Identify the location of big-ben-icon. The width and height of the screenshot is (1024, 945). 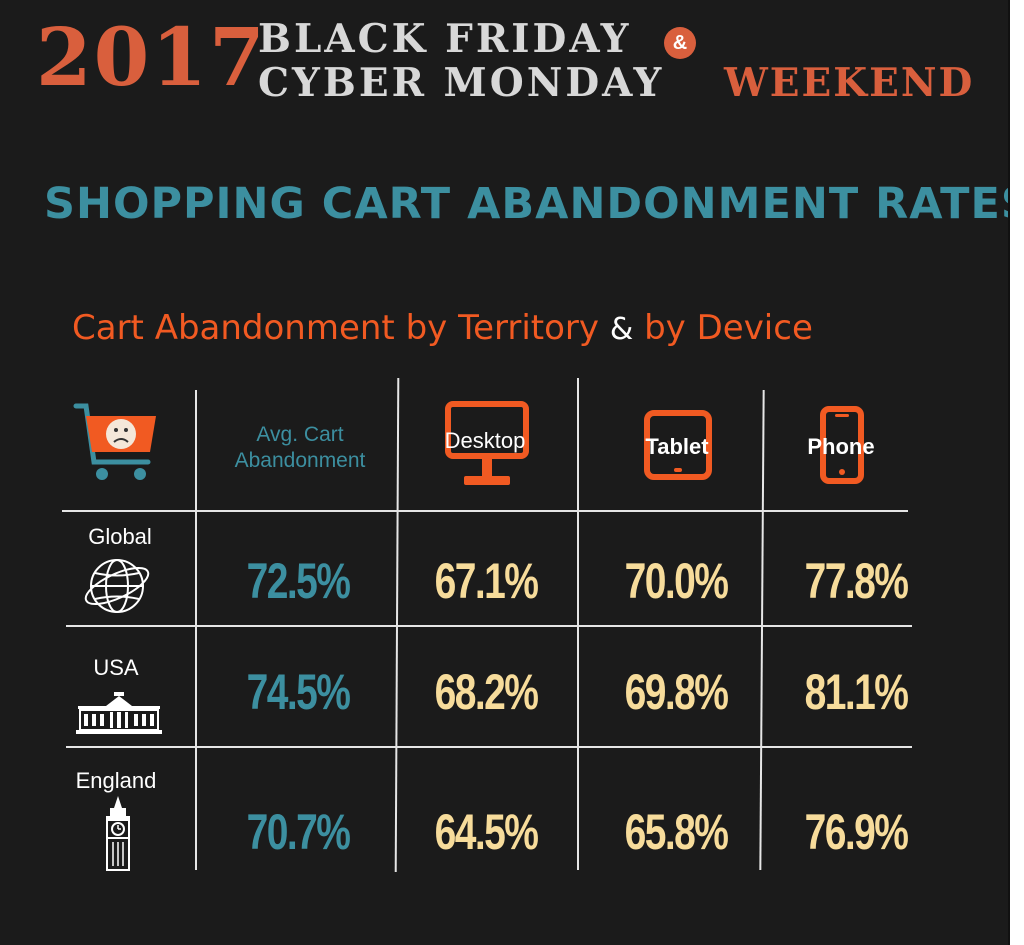
(118, 833).